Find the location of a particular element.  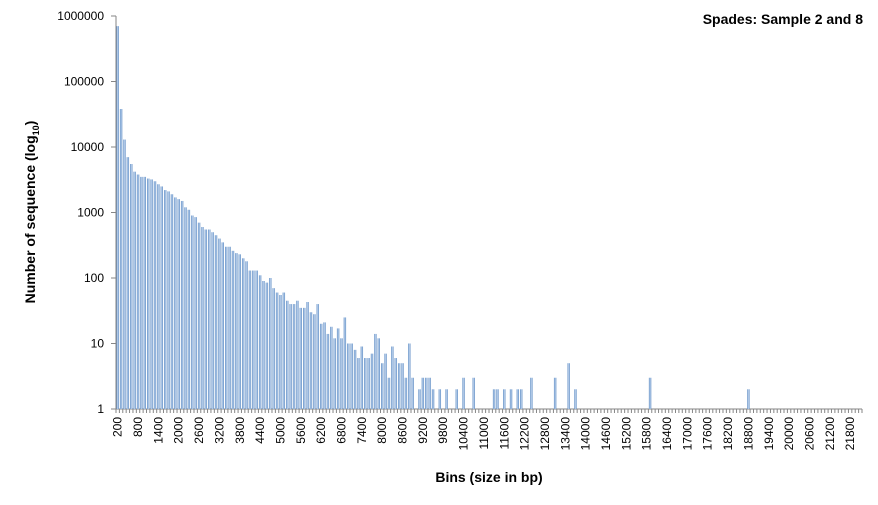

x-tick-label: 15800 is located at coordinates (647, 434).